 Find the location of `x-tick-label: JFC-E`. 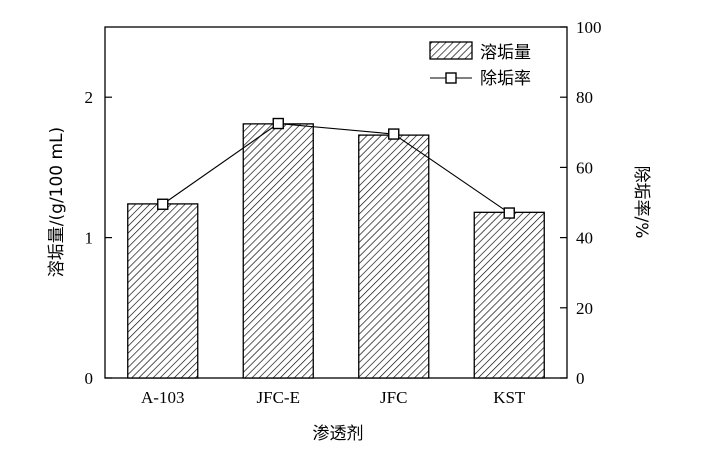

x-tick-label: JFC-E is located at coordinates (278, 397).